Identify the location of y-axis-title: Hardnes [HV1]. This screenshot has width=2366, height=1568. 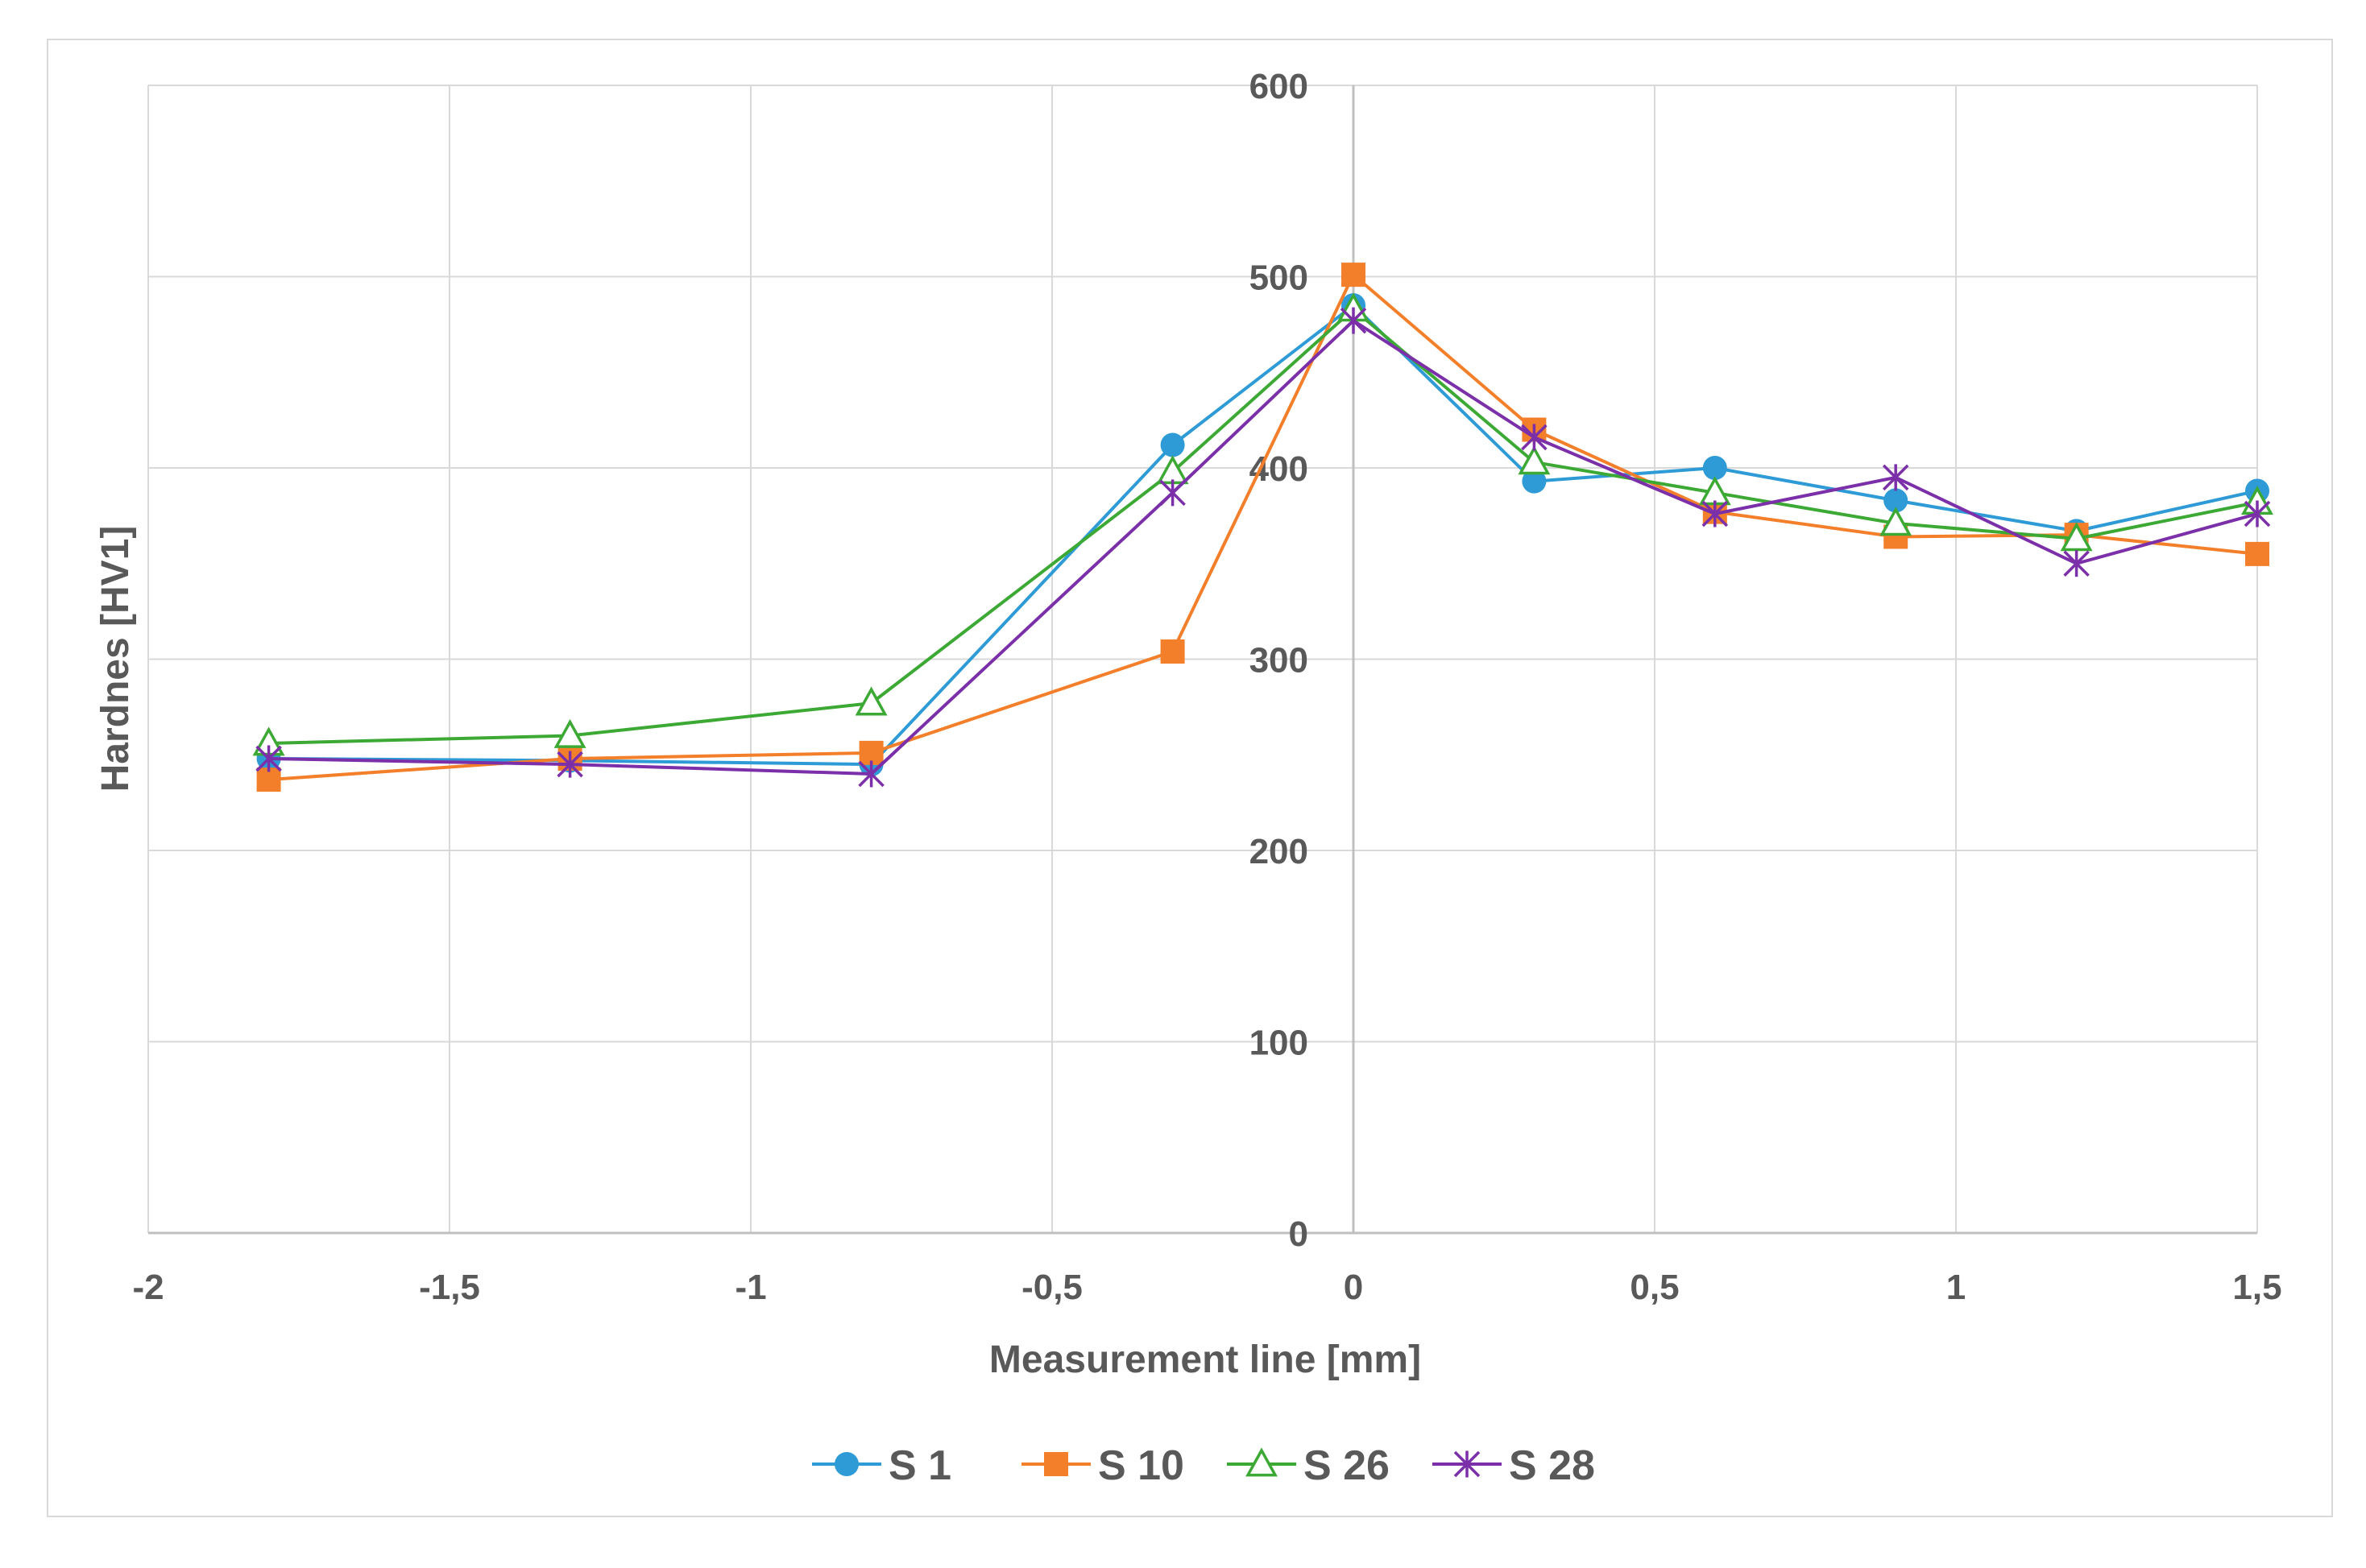
(115, 659).